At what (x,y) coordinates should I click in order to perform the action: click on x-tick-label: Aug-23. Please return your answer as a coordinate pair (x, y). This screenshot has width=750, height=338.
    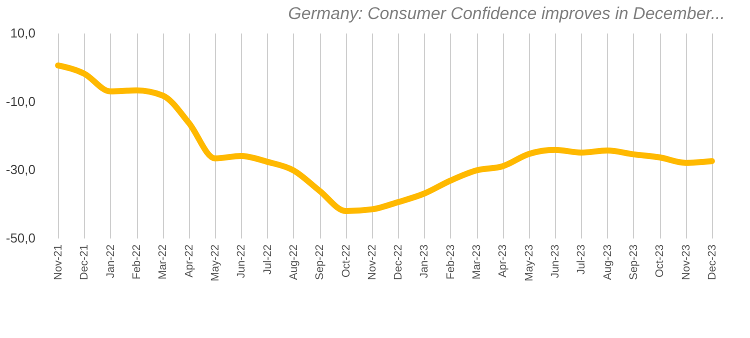
    Looking at the image, I should click on (608, 262).